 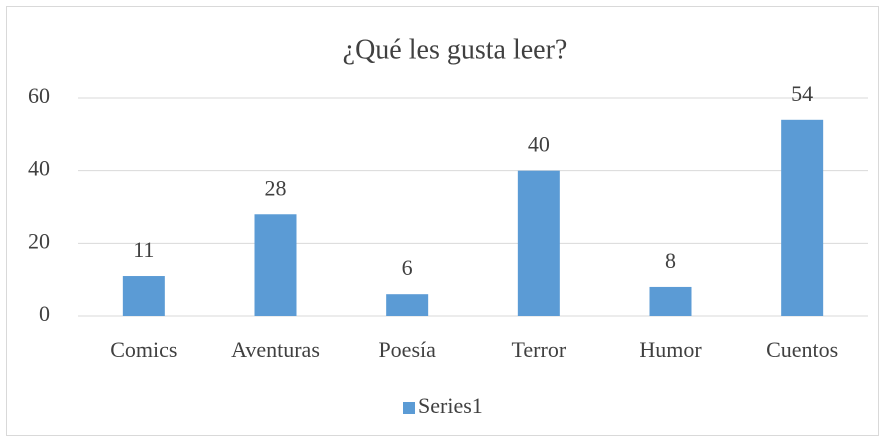 What do you see at coordinates (276, 187) in the screenshot?
I see `data-label: 28` at bounding box center [276, 187].